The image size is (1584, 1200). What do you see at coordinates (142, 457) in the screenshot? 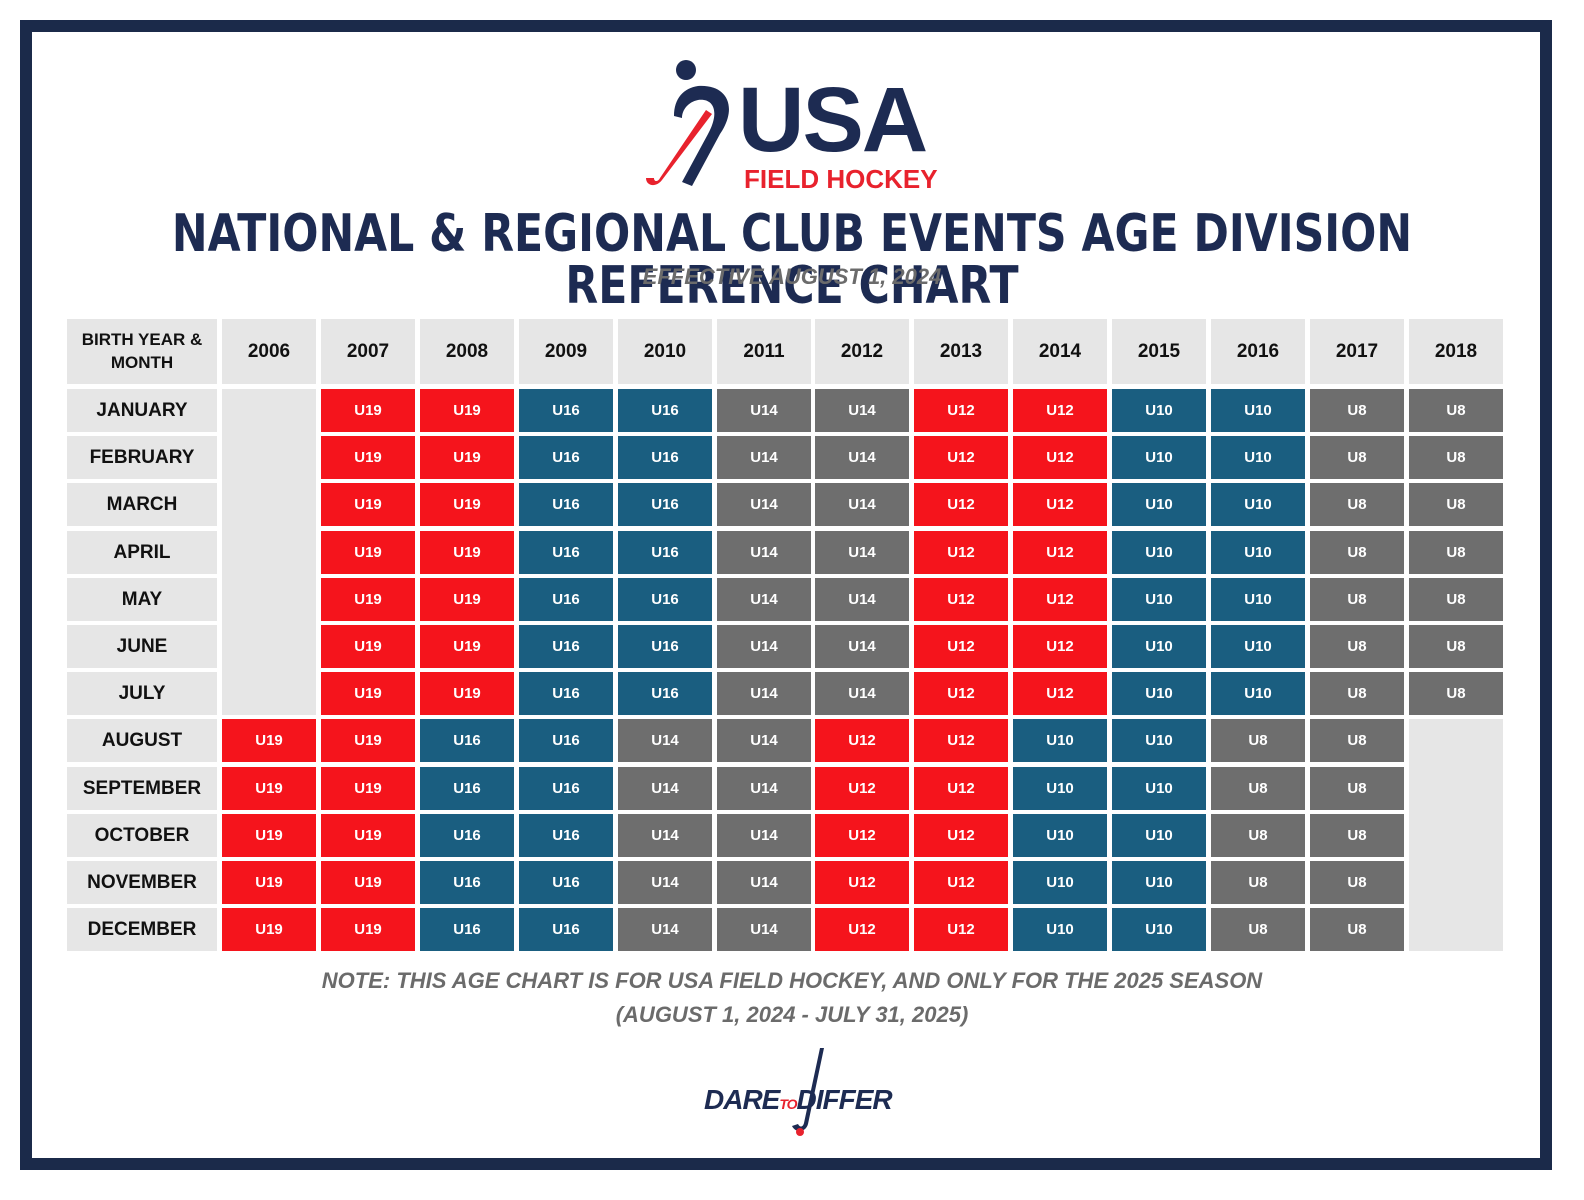
I see `month-label: FEBRUARY` at bounding box center [142, 457].